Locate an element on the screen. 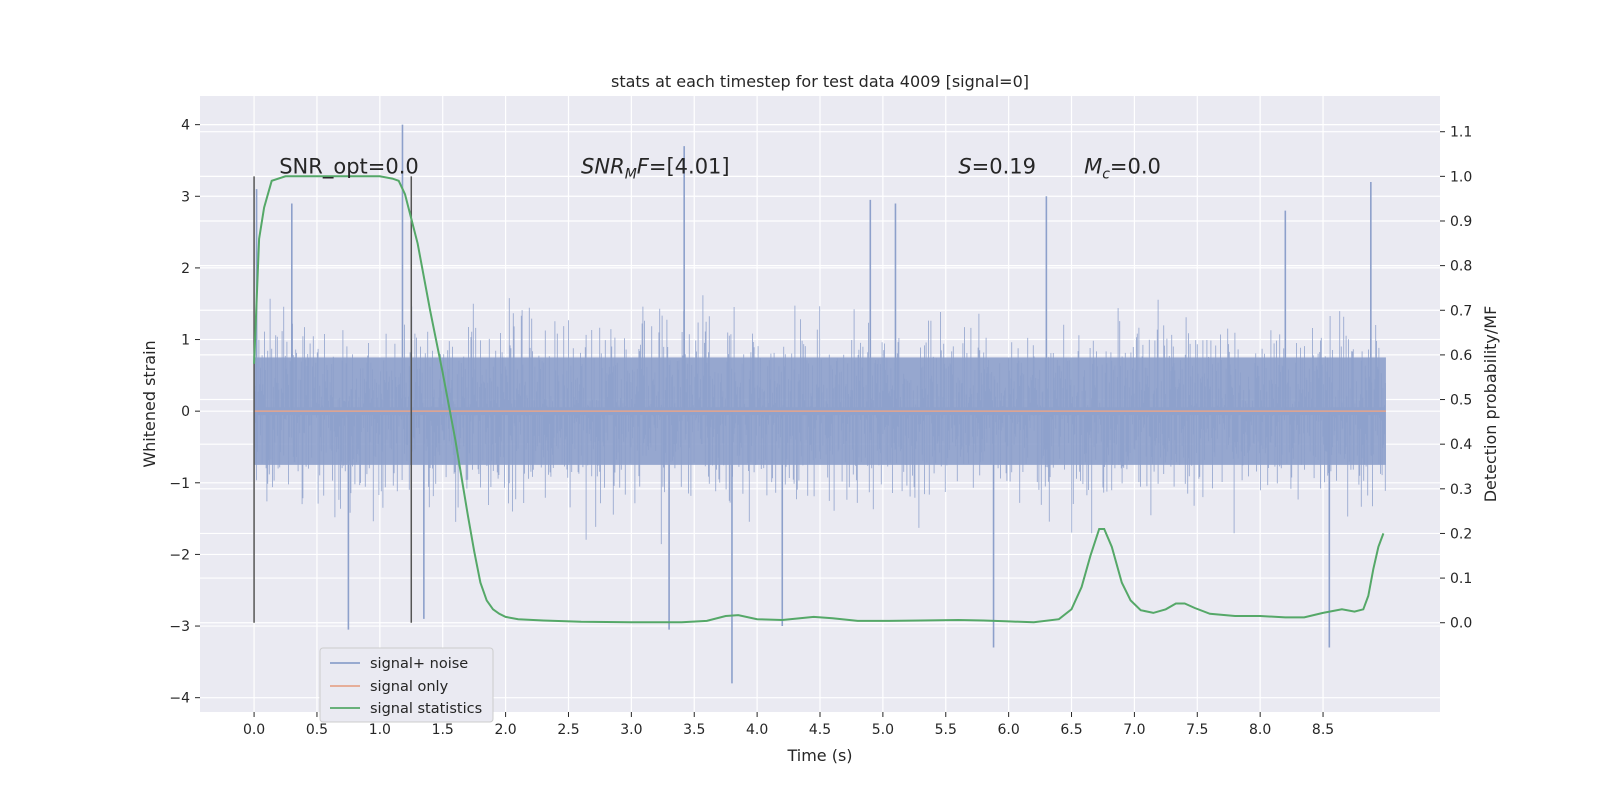  y-axis-label-right: Detection probability/MF is located at coordinates (1490, 404).